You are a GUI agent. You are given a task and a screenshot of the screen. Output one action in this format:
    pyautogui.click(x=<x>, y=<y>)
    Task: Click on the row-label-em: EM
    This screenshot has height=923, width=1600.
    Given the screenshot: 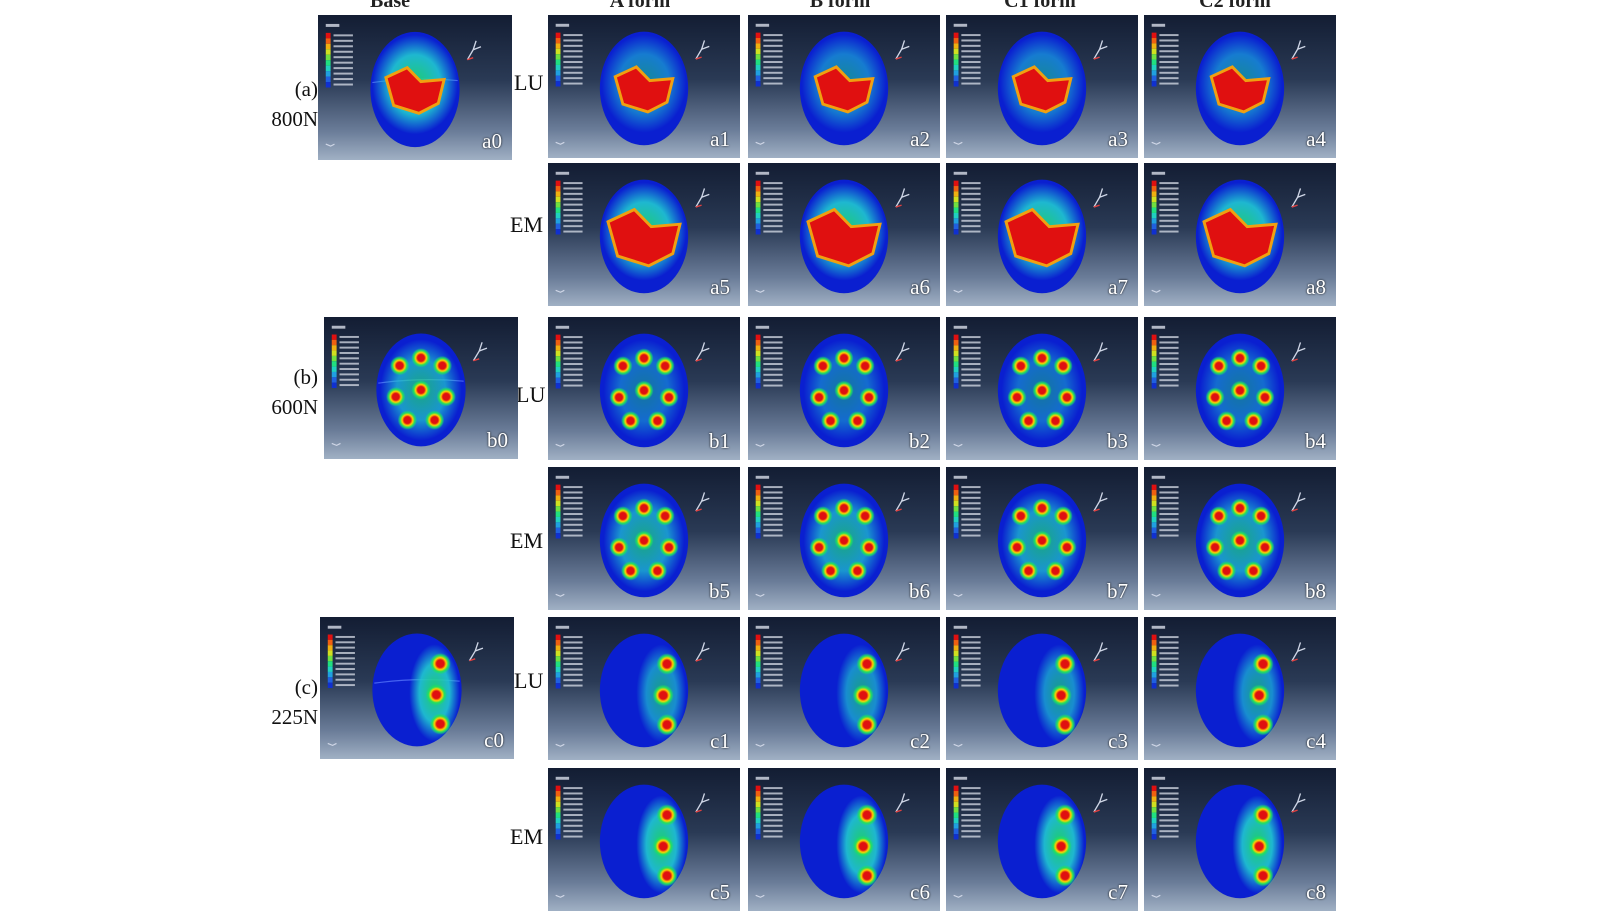 What is the action you would take?
    pyautogui.click(x=526, y=540)
    